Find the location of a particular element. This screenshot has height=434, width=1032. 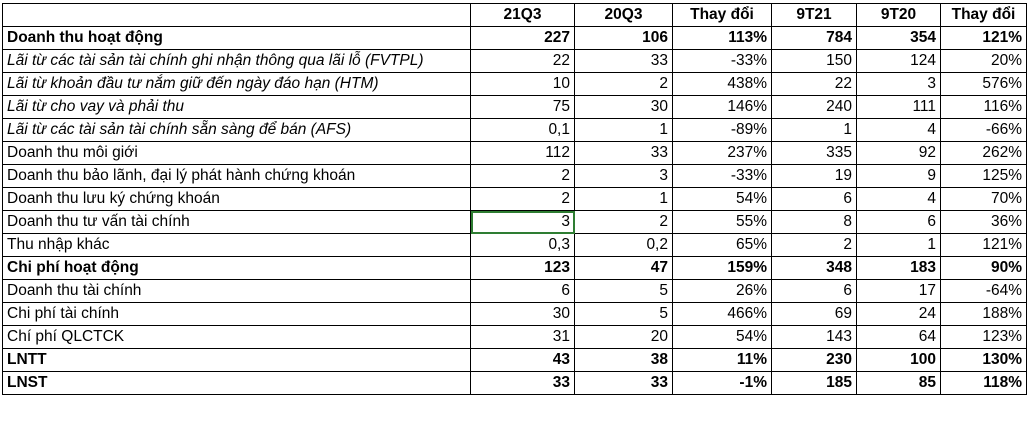

value-cell: 118% is located at coordinates (983, 383).